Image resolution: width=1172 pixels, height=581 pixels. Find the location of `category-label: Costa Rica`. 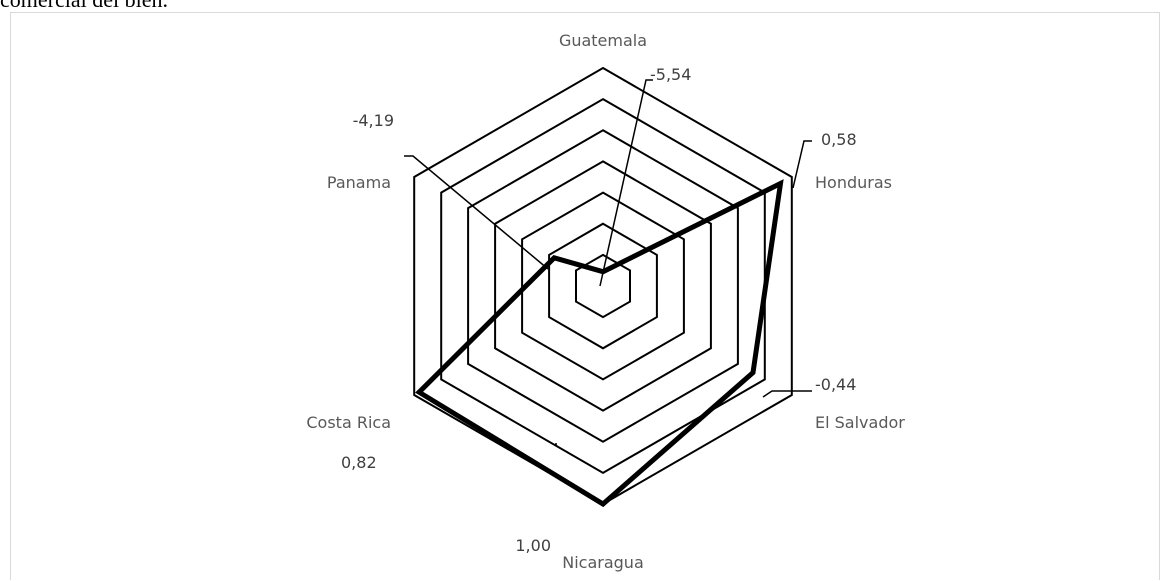

category-label: Costa Rica is located at coordinates (348, 422).